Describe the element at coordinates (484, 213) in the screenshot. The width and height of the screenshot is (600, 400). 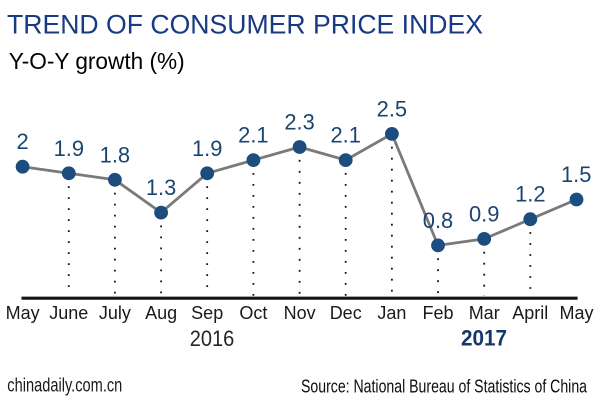
I see `svg-text: 0.9` at that location.